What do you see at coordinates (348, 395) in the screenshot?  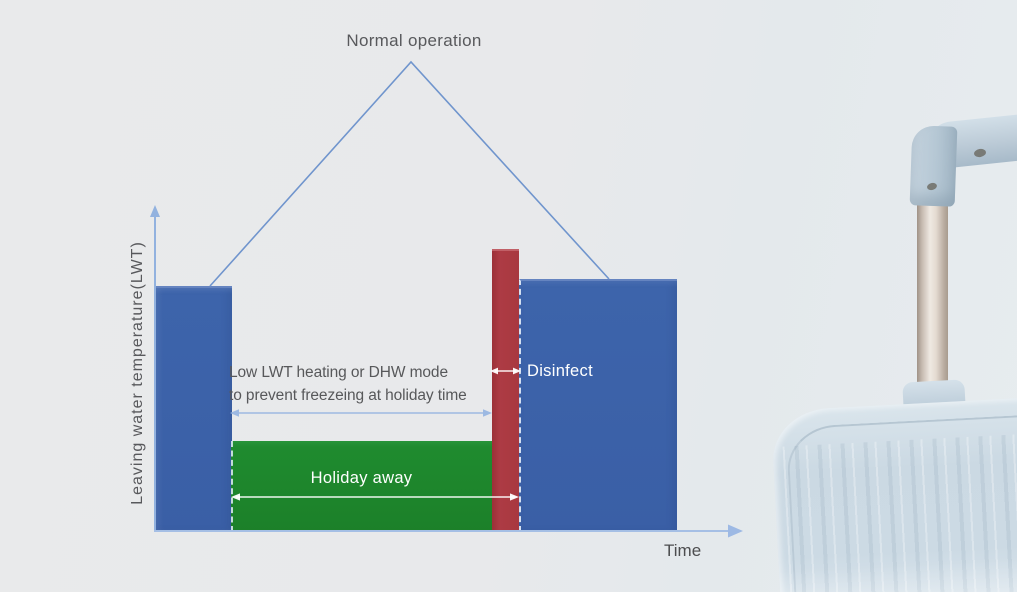 I see `low-lwt-annotation-line2: to prevent freezeing at holiday time` at bounding box center [348, 395].